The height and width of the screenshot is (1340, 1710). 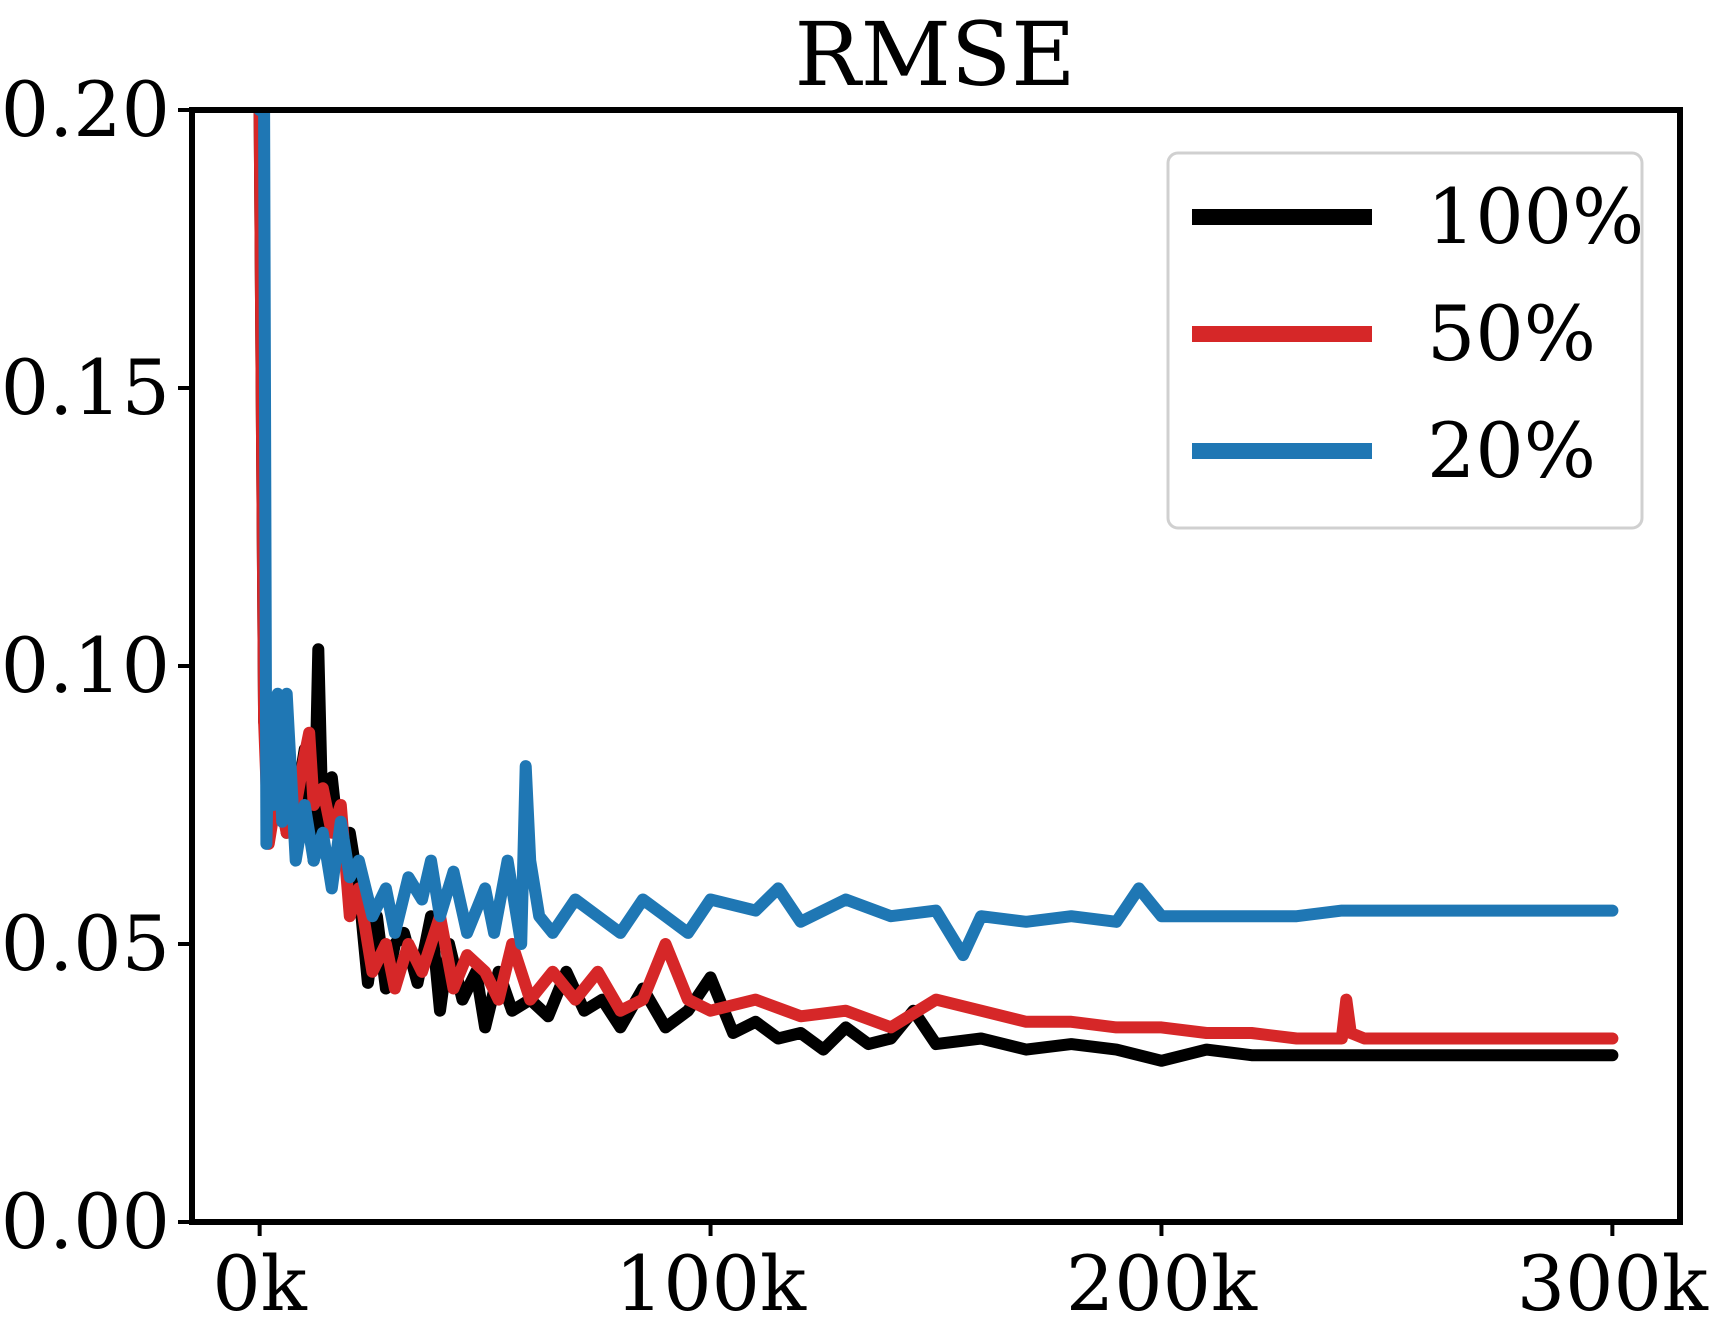 What do you see at coordinates (711, 1283) in the screenshot?
I see `x-tick-label: 100k` at bounding box center [711, 1283].